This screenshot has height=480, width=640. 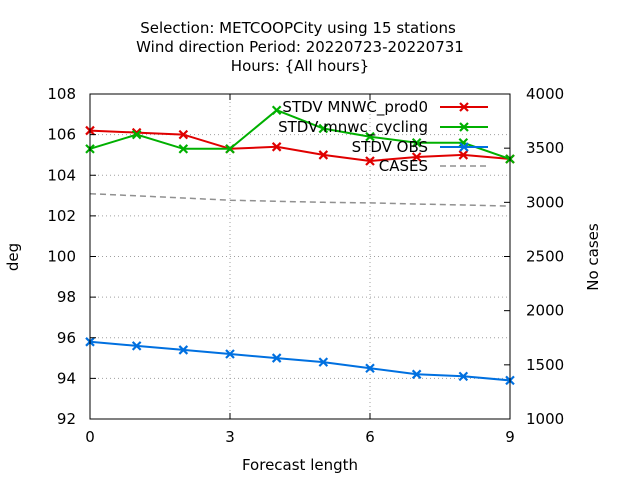 I want to click on legend-label-stdv-mnwc-prod0: STDV MNWC_prod0, so click(x=355, y=107).